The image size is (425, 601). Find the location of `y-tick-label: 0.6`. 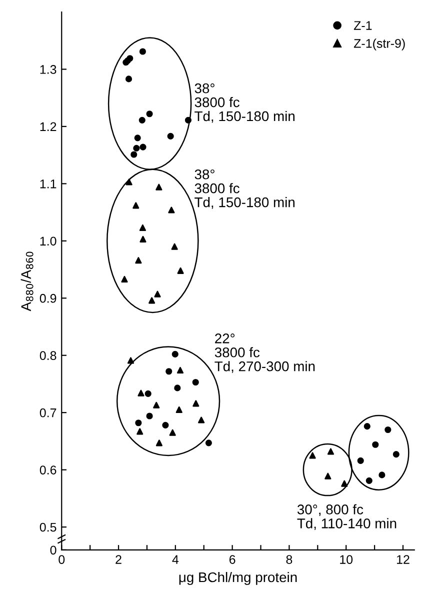

y-tick-label: 0.6 is located at coordinates (48, 470).